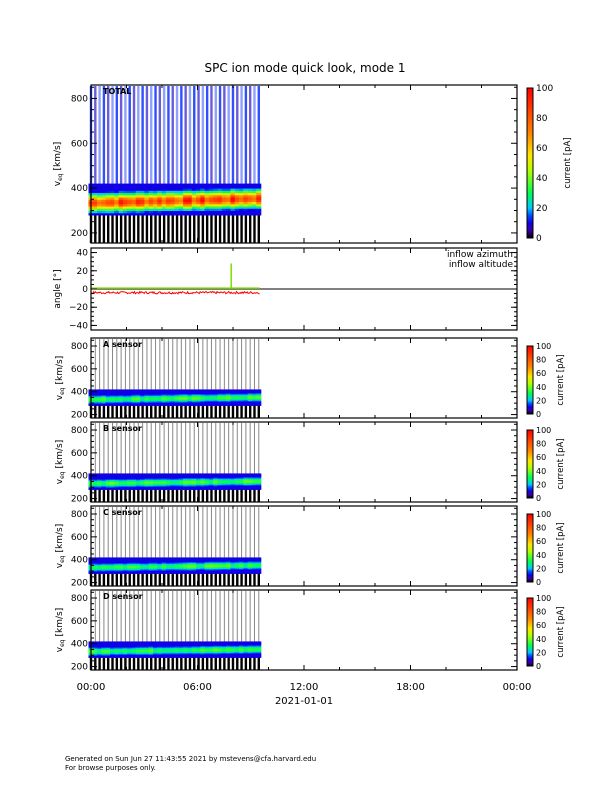 This screenshot has height=792, width=612. I want to click on y-axis-label: veq [km/s], so click(58, 164).